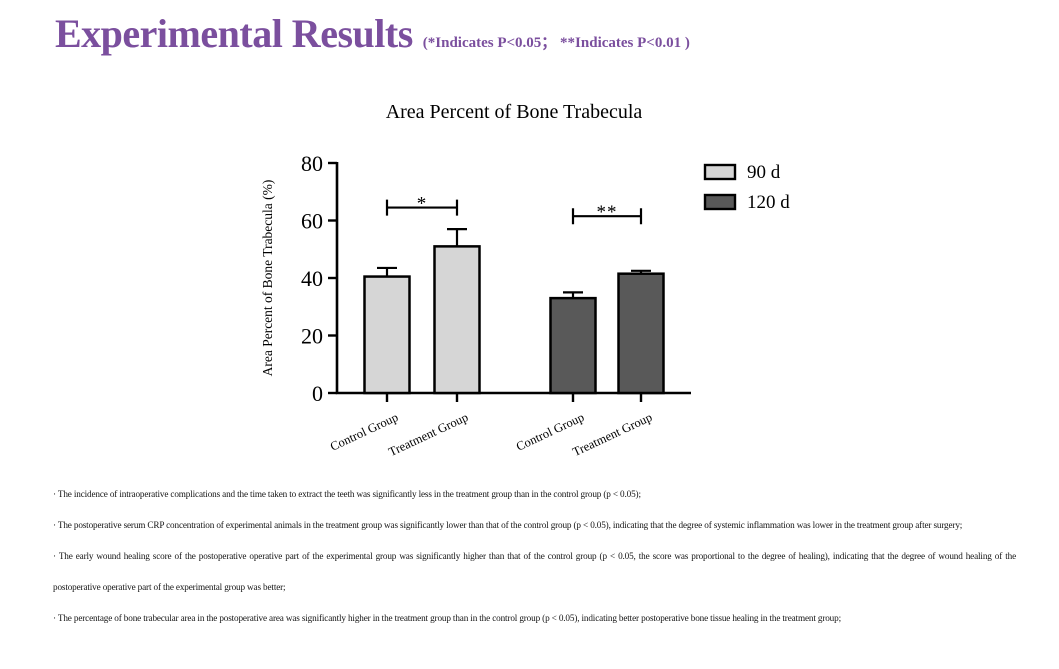 The width and height of the screenshot is (1059, 669). I want to click on y-tick-label: 60, so click(312, 221).